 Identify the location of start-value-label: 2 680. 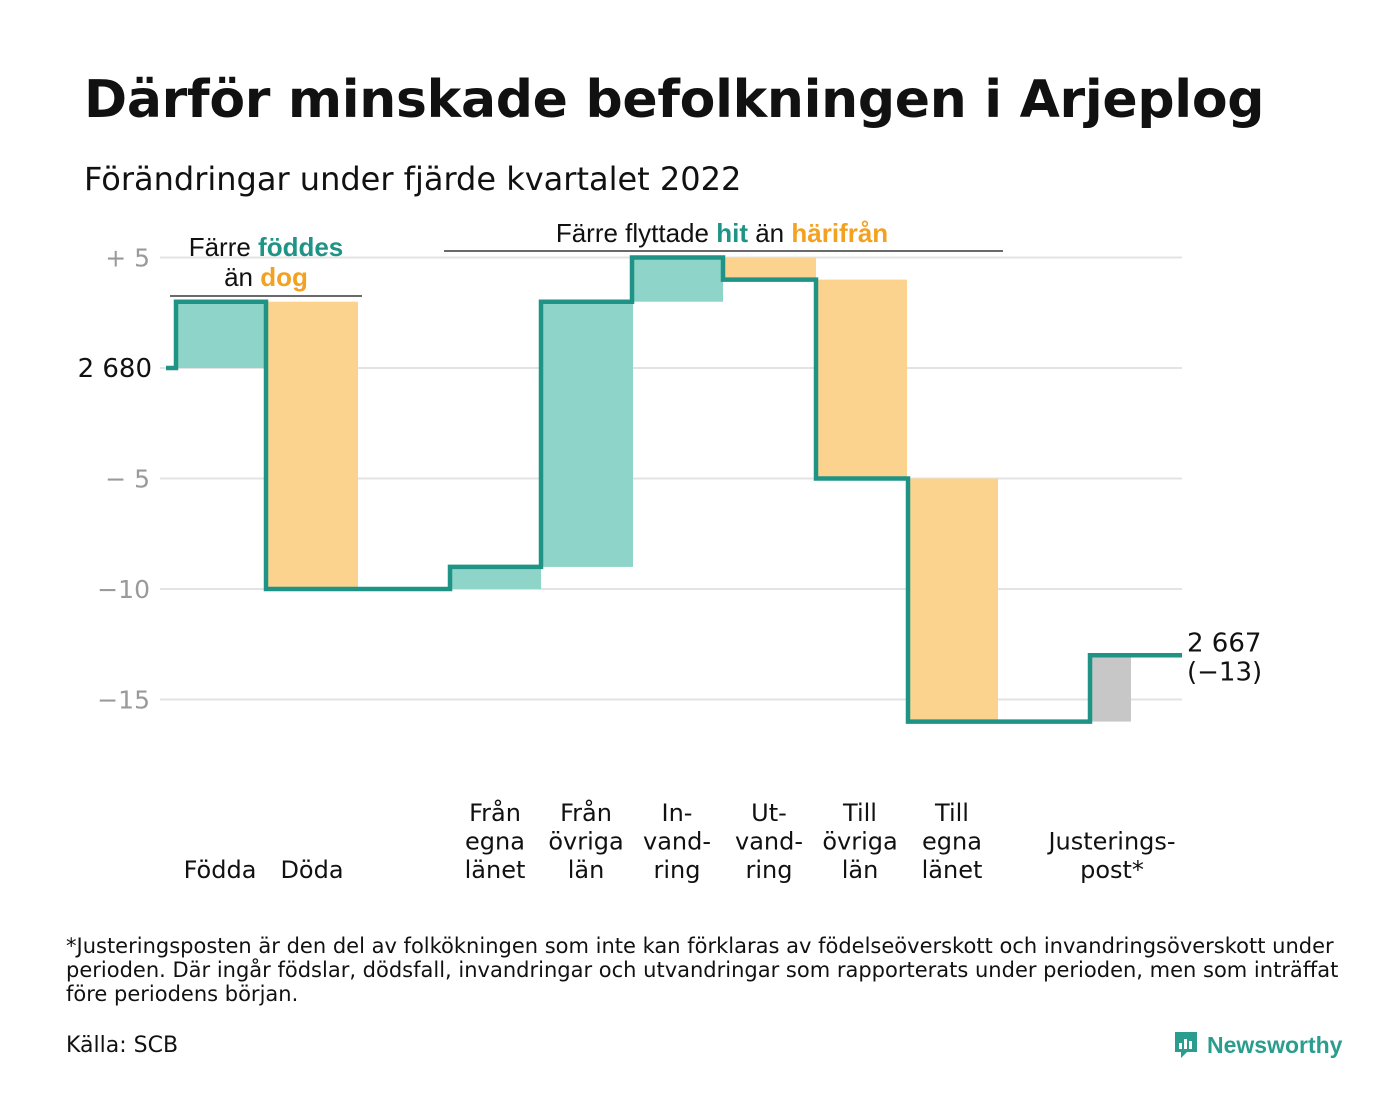
(115, 369).